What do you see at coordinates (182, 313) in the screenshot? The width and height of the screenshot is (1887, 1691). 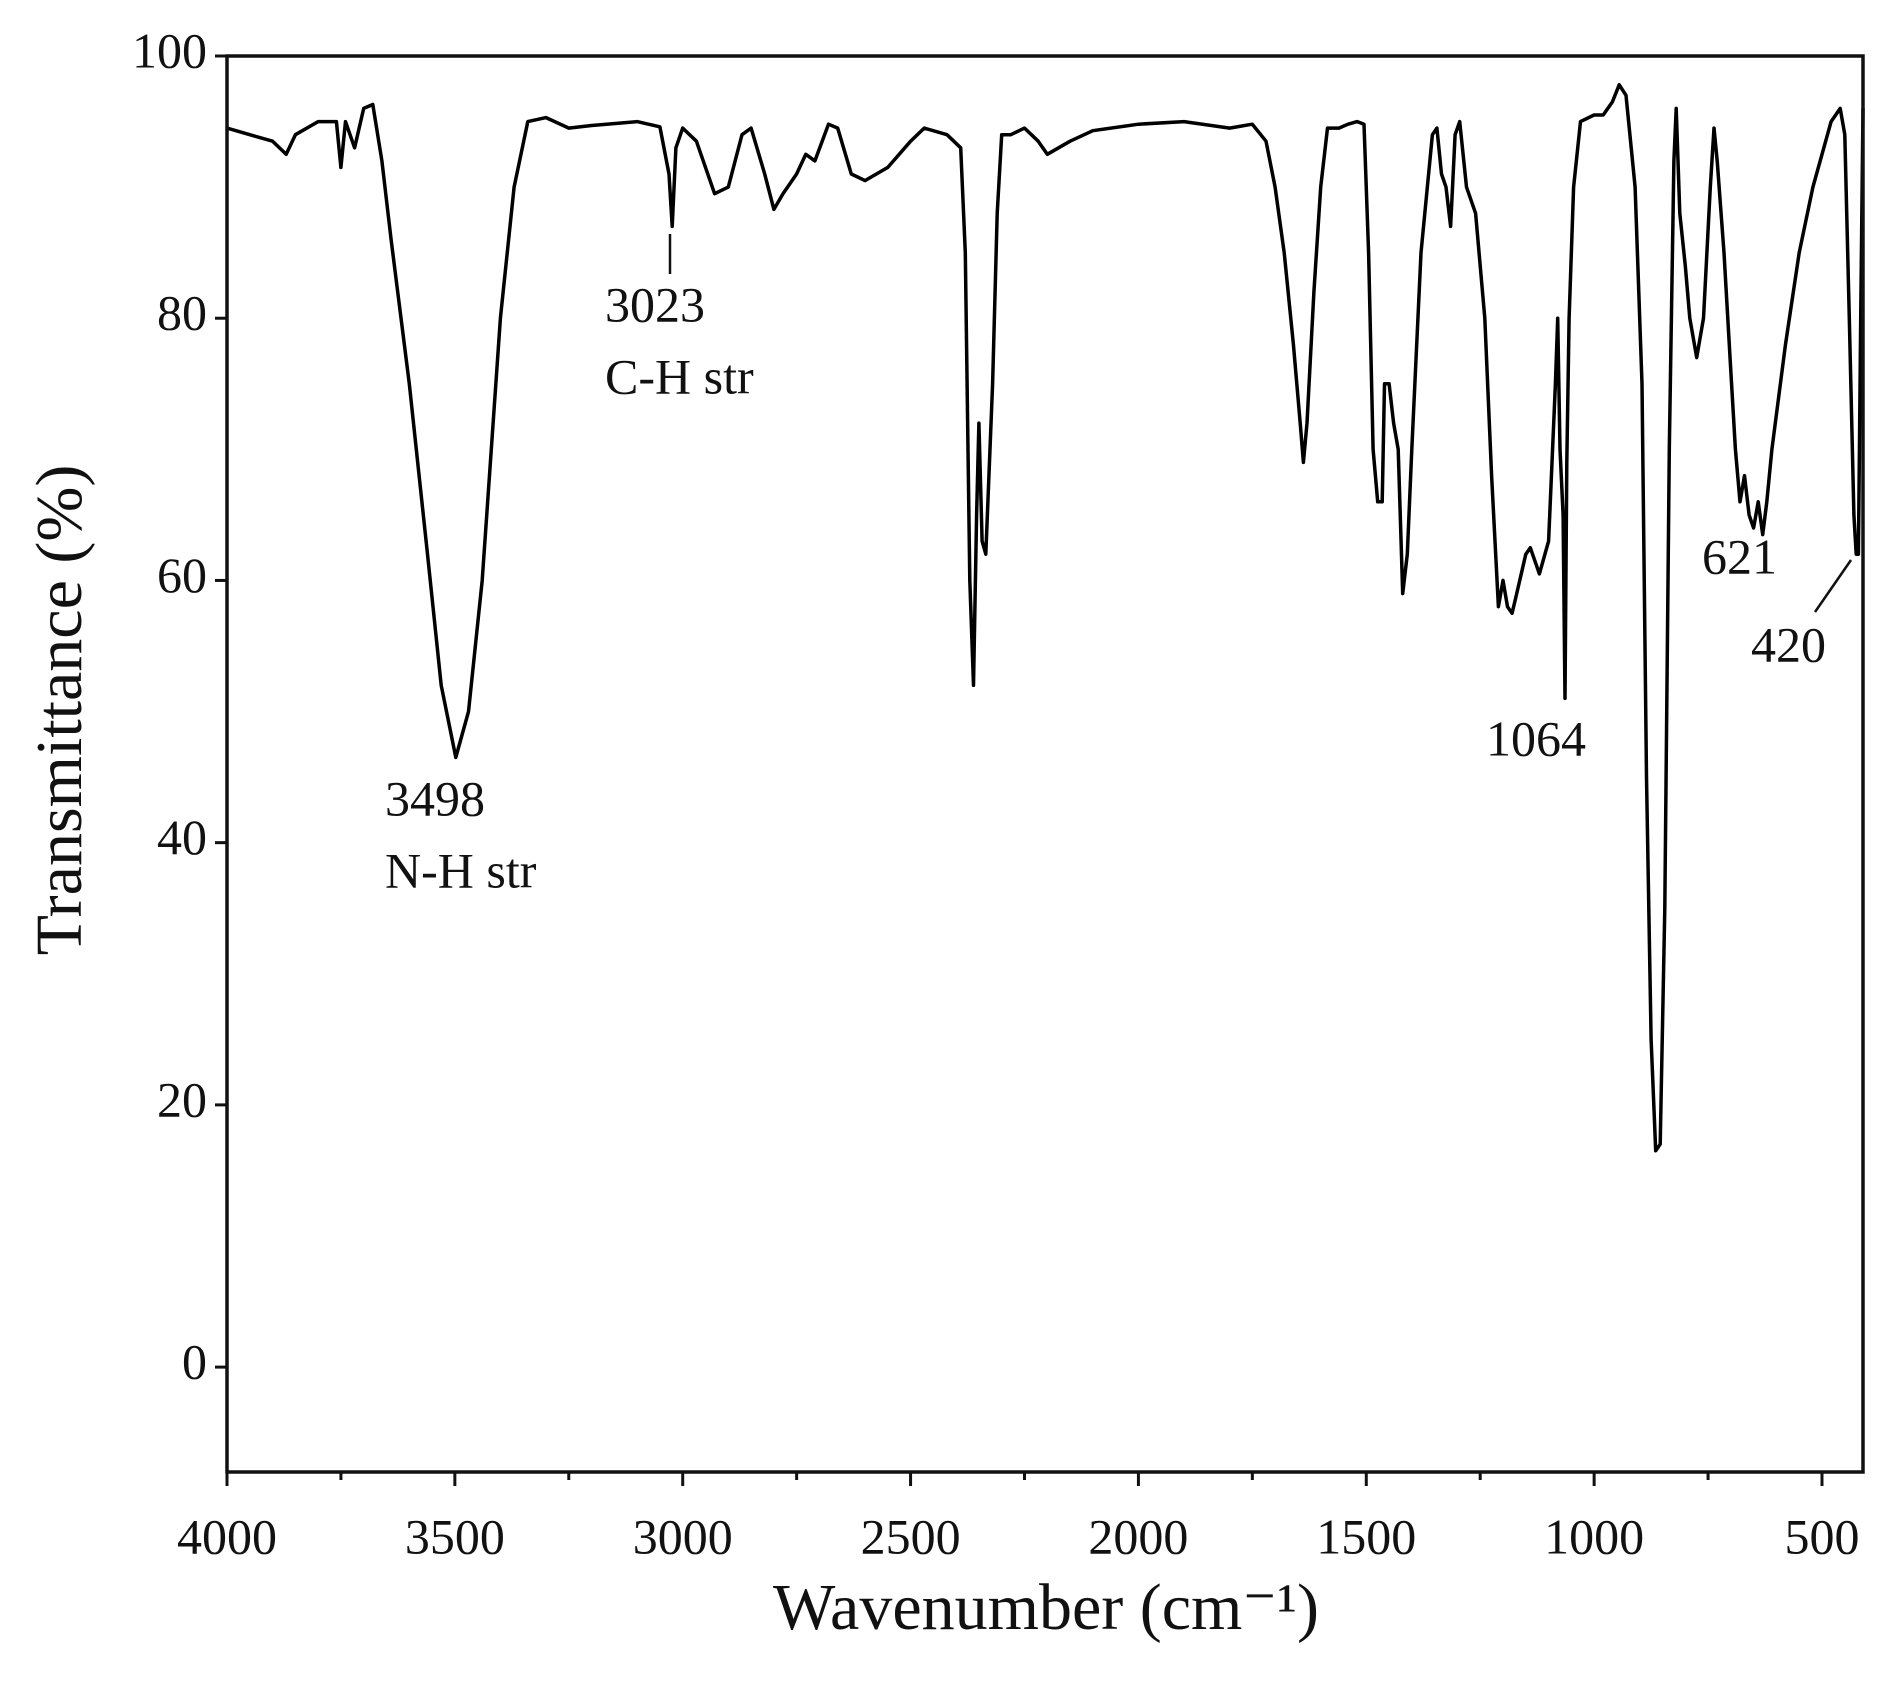 I see `y-tick-label: 80` at bounding box center [182, 313].